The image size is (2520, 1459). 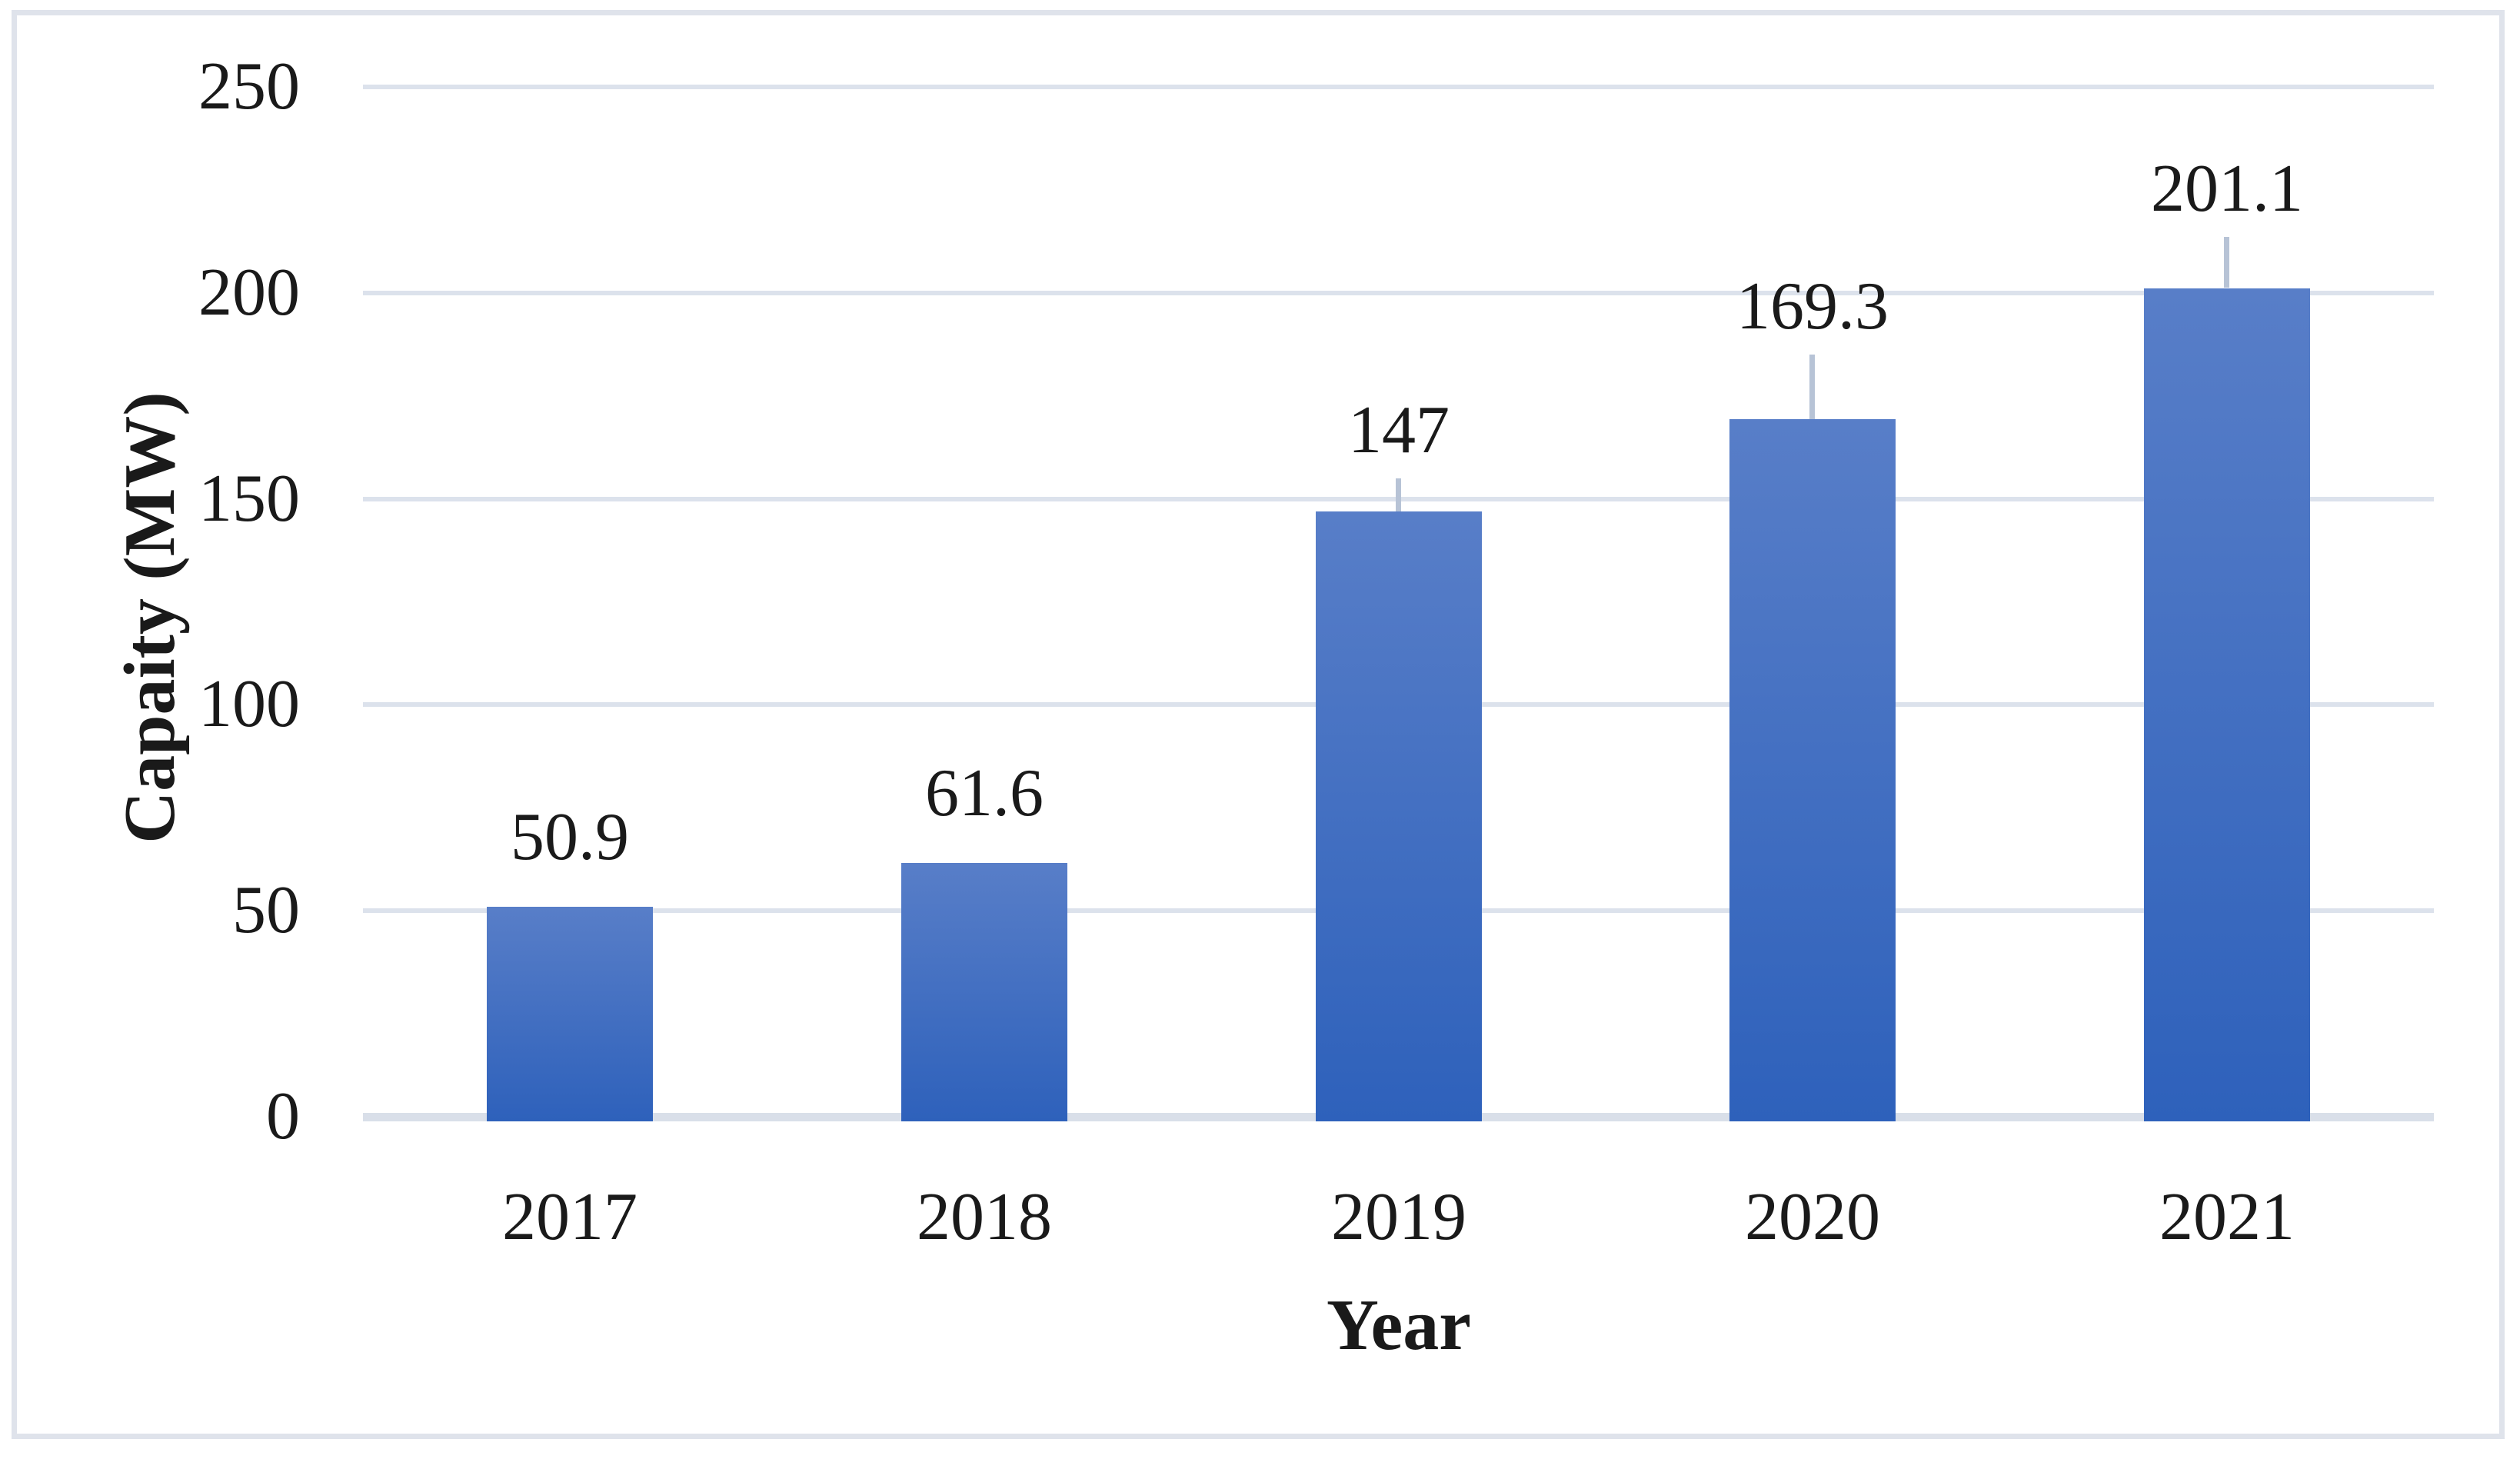 What do you see at coordinates (1812, 770) in the screenshot?
I see `bar-2020` at bounding box center [1812, 770].